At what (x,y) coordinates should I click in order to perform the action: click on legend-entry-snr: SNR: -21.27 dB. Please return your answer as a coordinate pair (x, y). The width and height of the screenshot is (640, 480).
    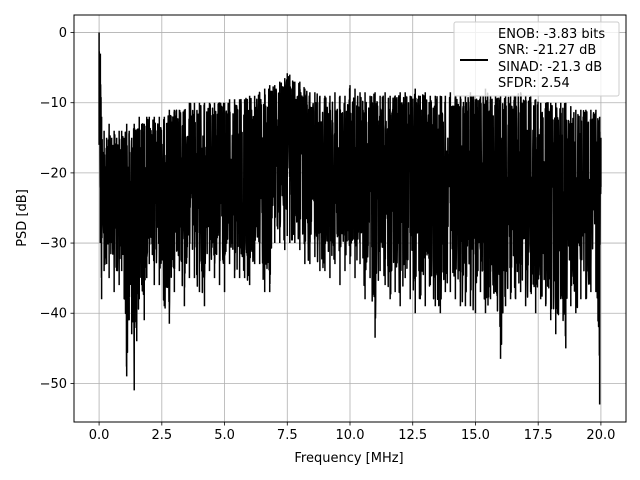
    Looking at the image, I should click on (547, 50).